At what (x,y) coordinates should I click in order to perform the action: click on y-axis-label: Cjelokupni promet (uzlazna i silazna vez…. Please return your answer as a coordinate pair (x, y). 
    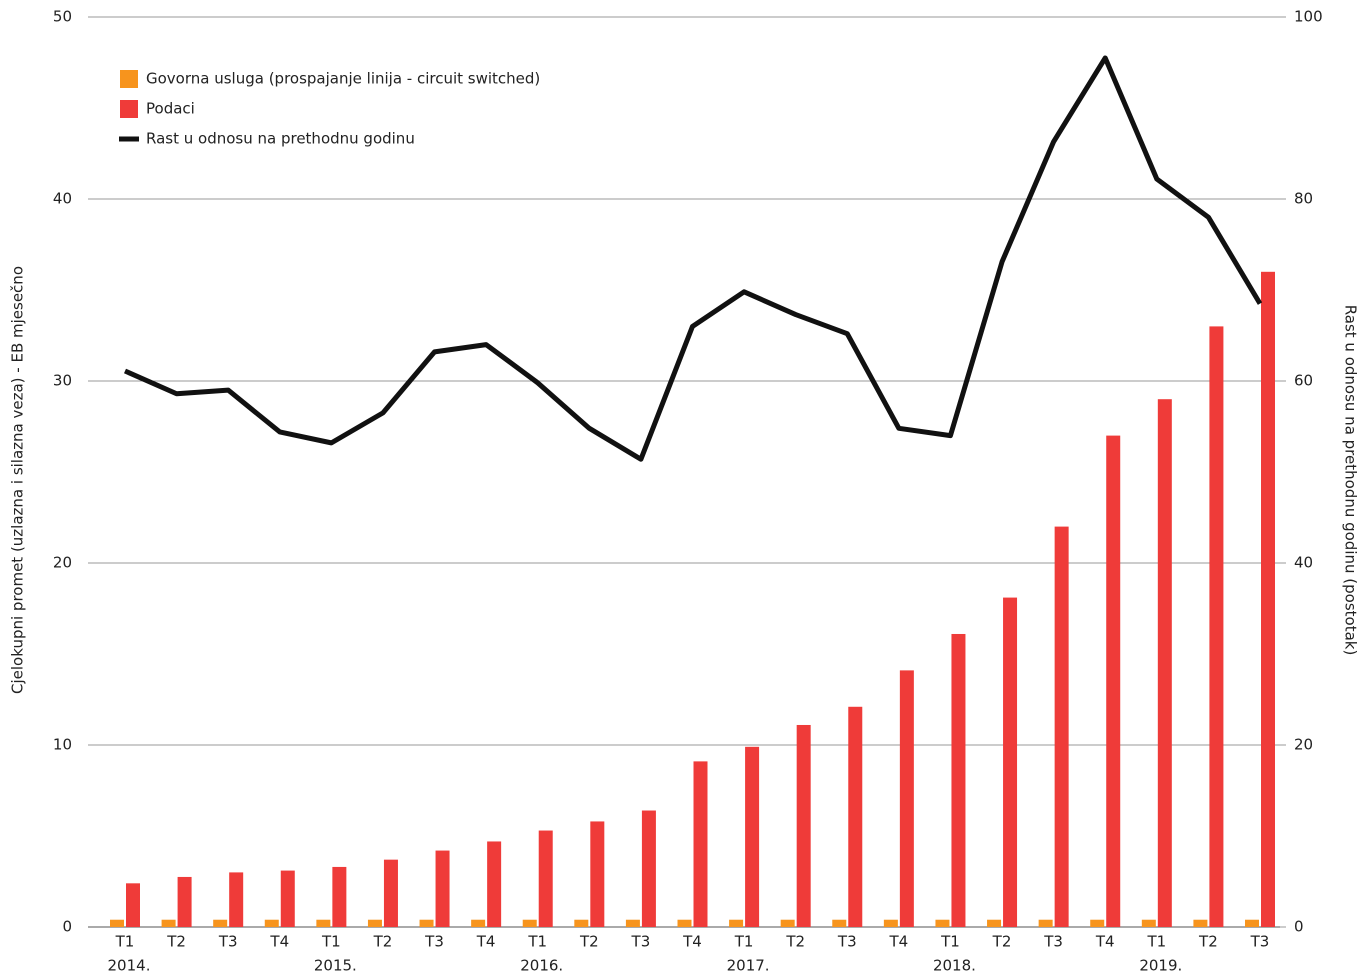
    Looking at the image, I should click on (18, 480).